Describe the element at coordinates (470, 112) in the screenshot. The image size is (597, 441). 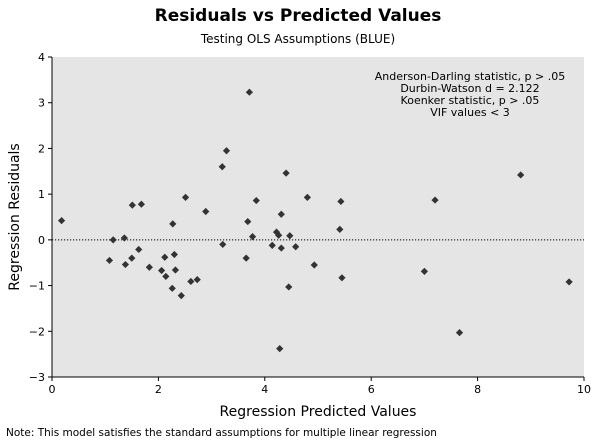
I see `annotation-line: VIF values < 3` at that location.